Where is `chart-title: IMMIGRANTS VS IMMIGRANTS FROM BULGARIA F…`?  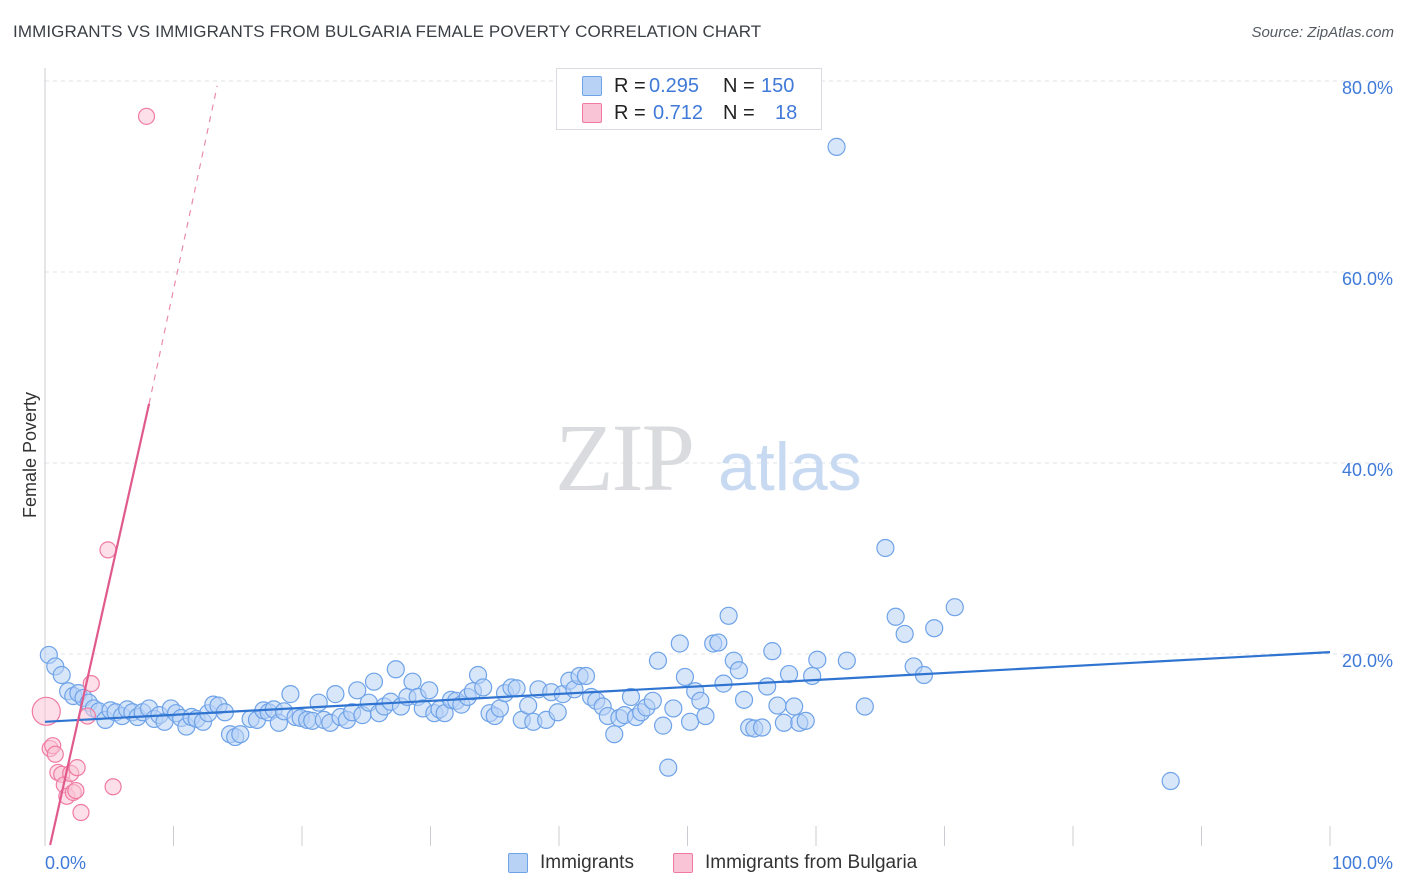
chart-title: IMMIGRANTS VS IMMIGRANTS FROM BULGARIA F… is located at coordinates (387, 31).